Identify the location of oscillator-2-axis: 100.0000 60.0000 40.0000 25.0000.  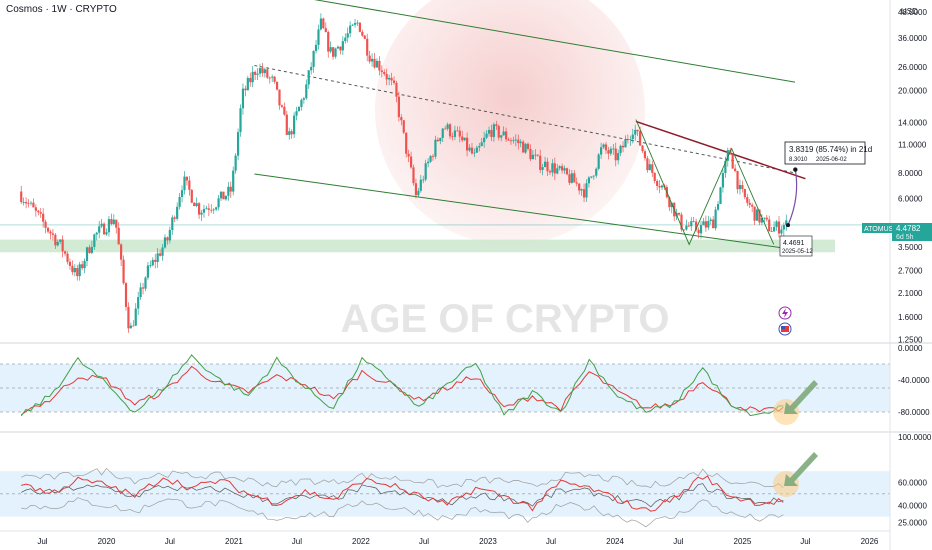
(915, 480).